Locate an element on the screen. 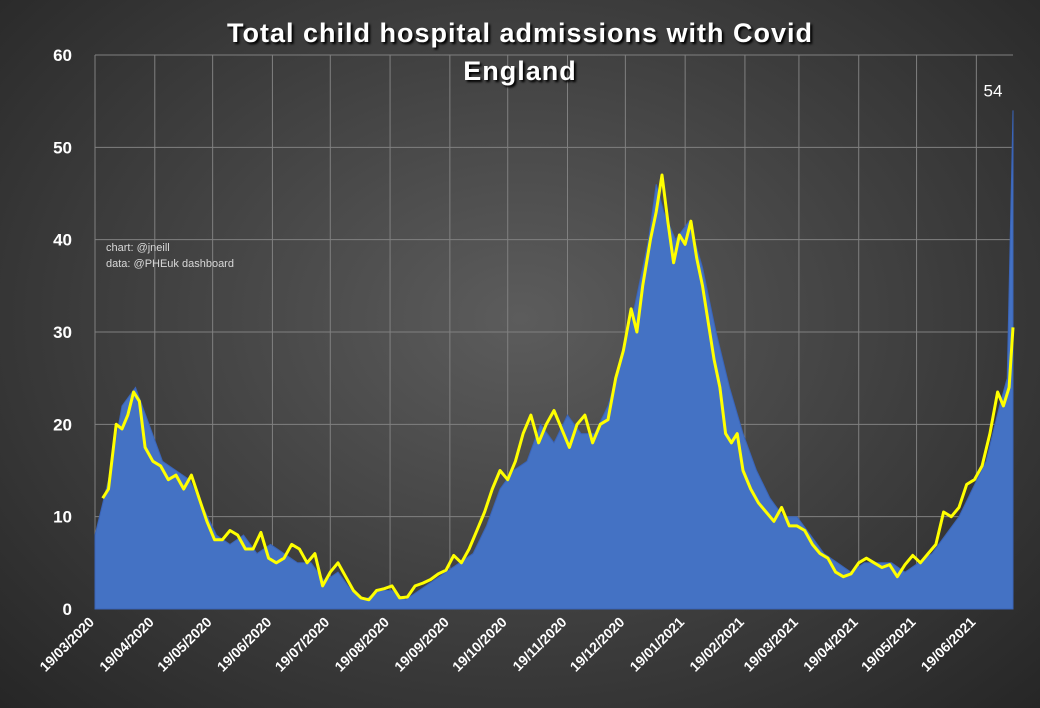 This screenshot has width=1040, height=708. x-tick-label: 19/04/2020 is located at coordinates (126, 644).